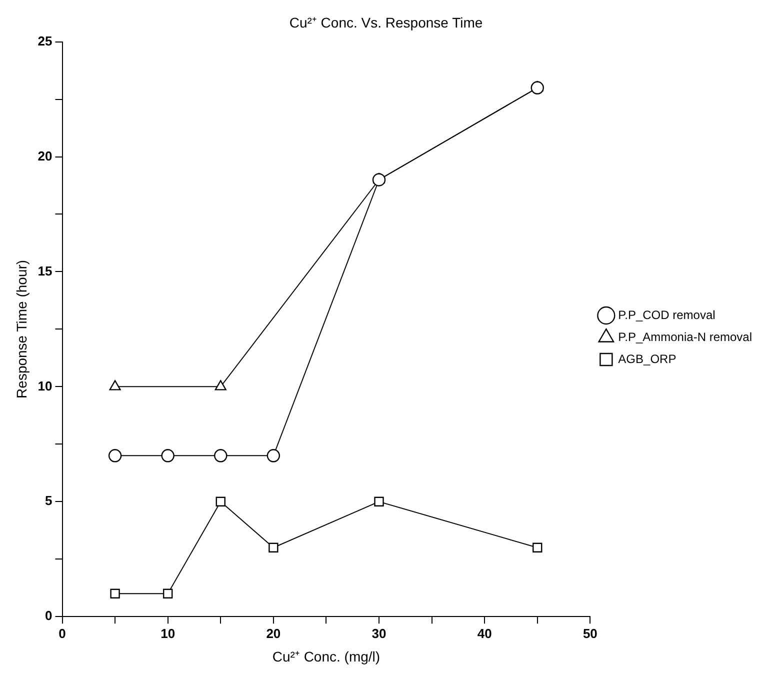 The height and width of the screenshot is (675, 772). Describe the element at coordinates (273, 633) in the screenshot. I see `x-tick-label: 20` at that location.